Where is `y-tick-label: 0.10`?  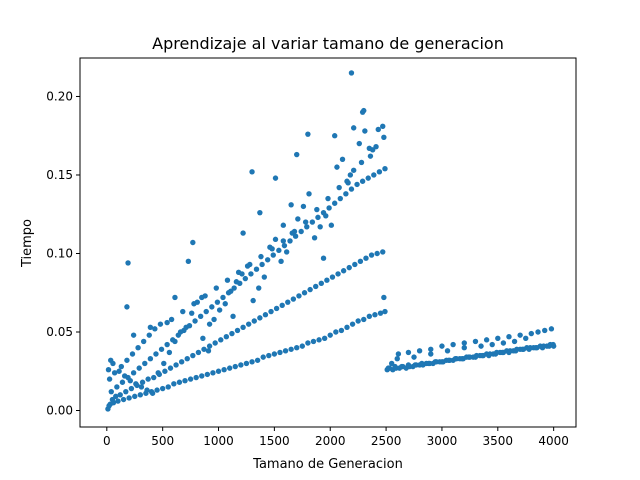
y-tick-label: 0.10 is located at coordinates (59, 253).